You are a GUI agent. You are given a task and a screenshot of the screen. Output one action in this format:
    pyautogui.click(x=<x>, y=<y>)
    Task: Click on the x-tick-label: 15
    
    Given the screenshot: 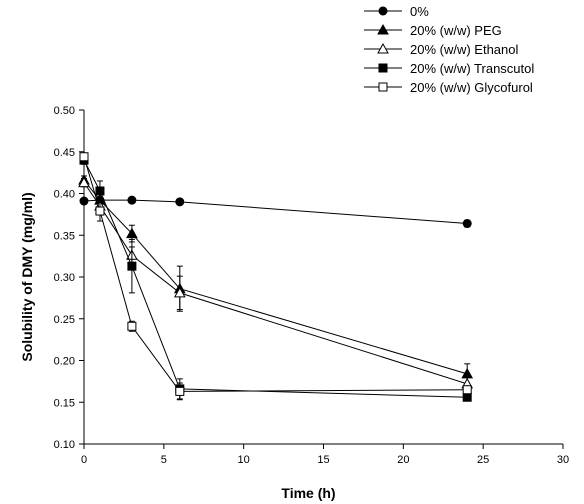 What is the action you would take?
    pyautogui.click(x=323, y=460)
    